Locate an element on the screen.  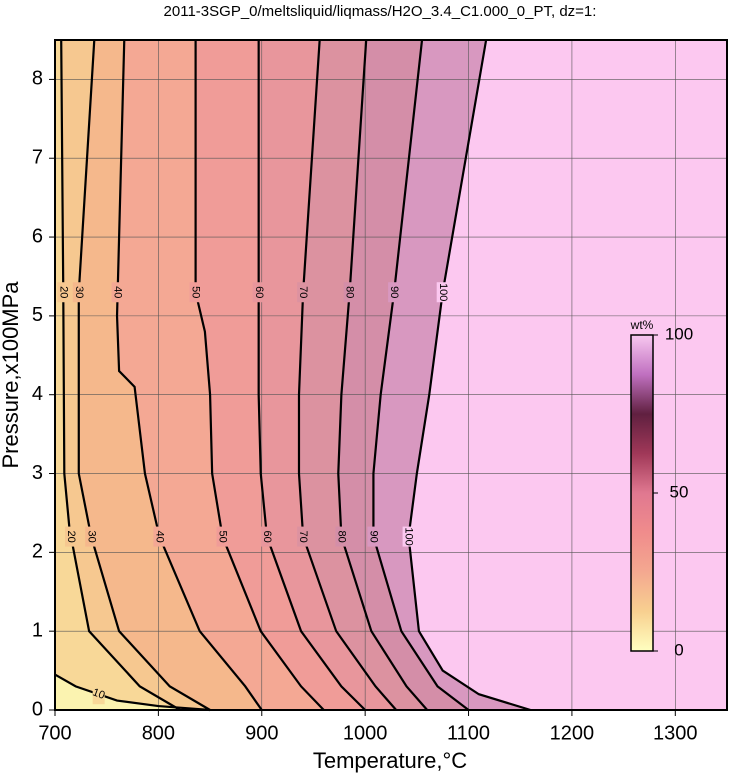
y-tick-label: 4 is located at coordinates (37, 394).